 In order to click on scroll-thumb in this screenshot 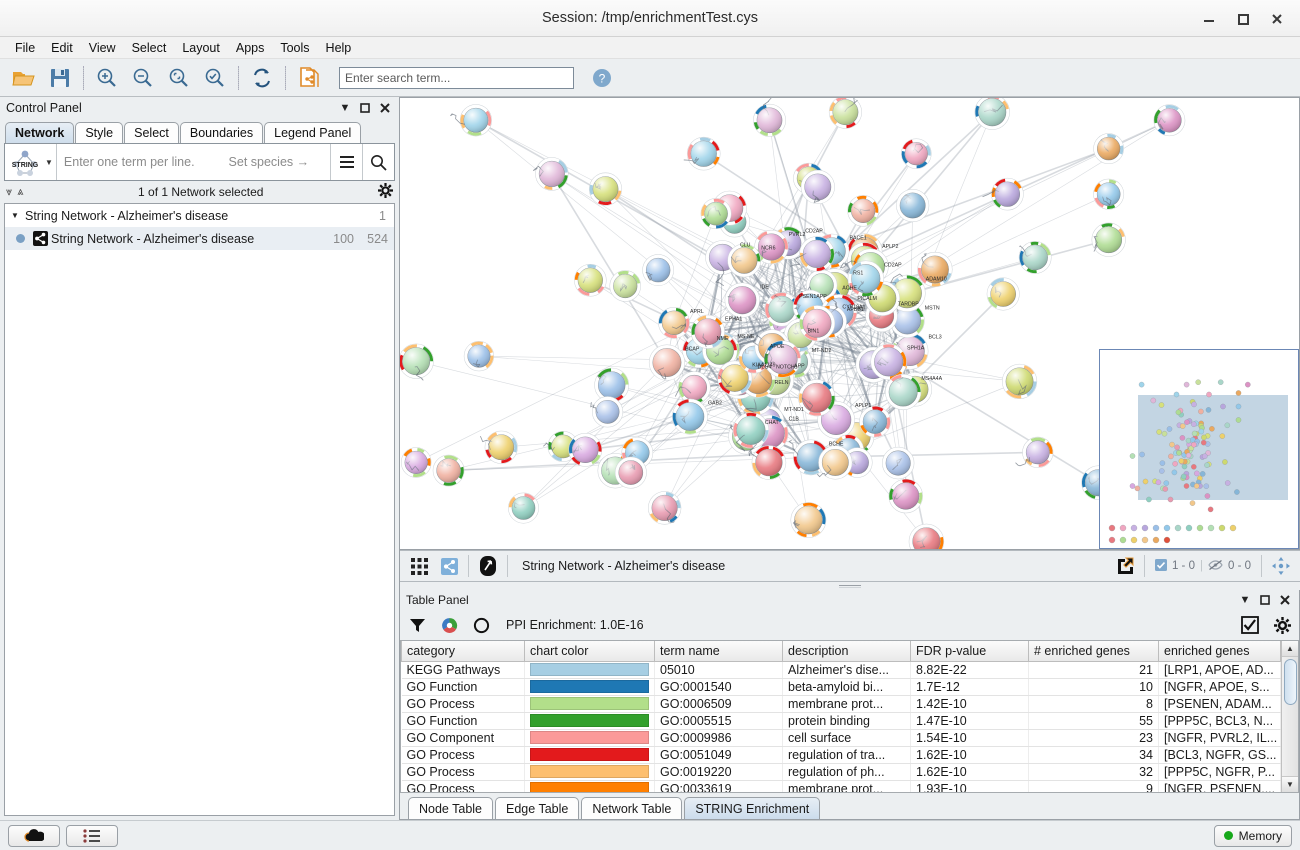, I will do `click(1290, 682)`.